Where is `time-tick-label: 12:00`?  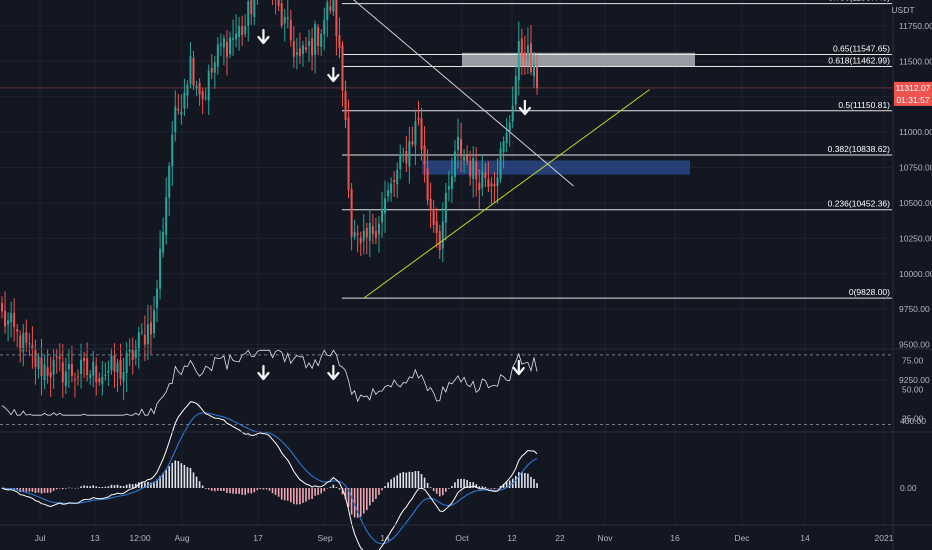
time-tick-label: 12:00 is located at coordinates (140, 538).